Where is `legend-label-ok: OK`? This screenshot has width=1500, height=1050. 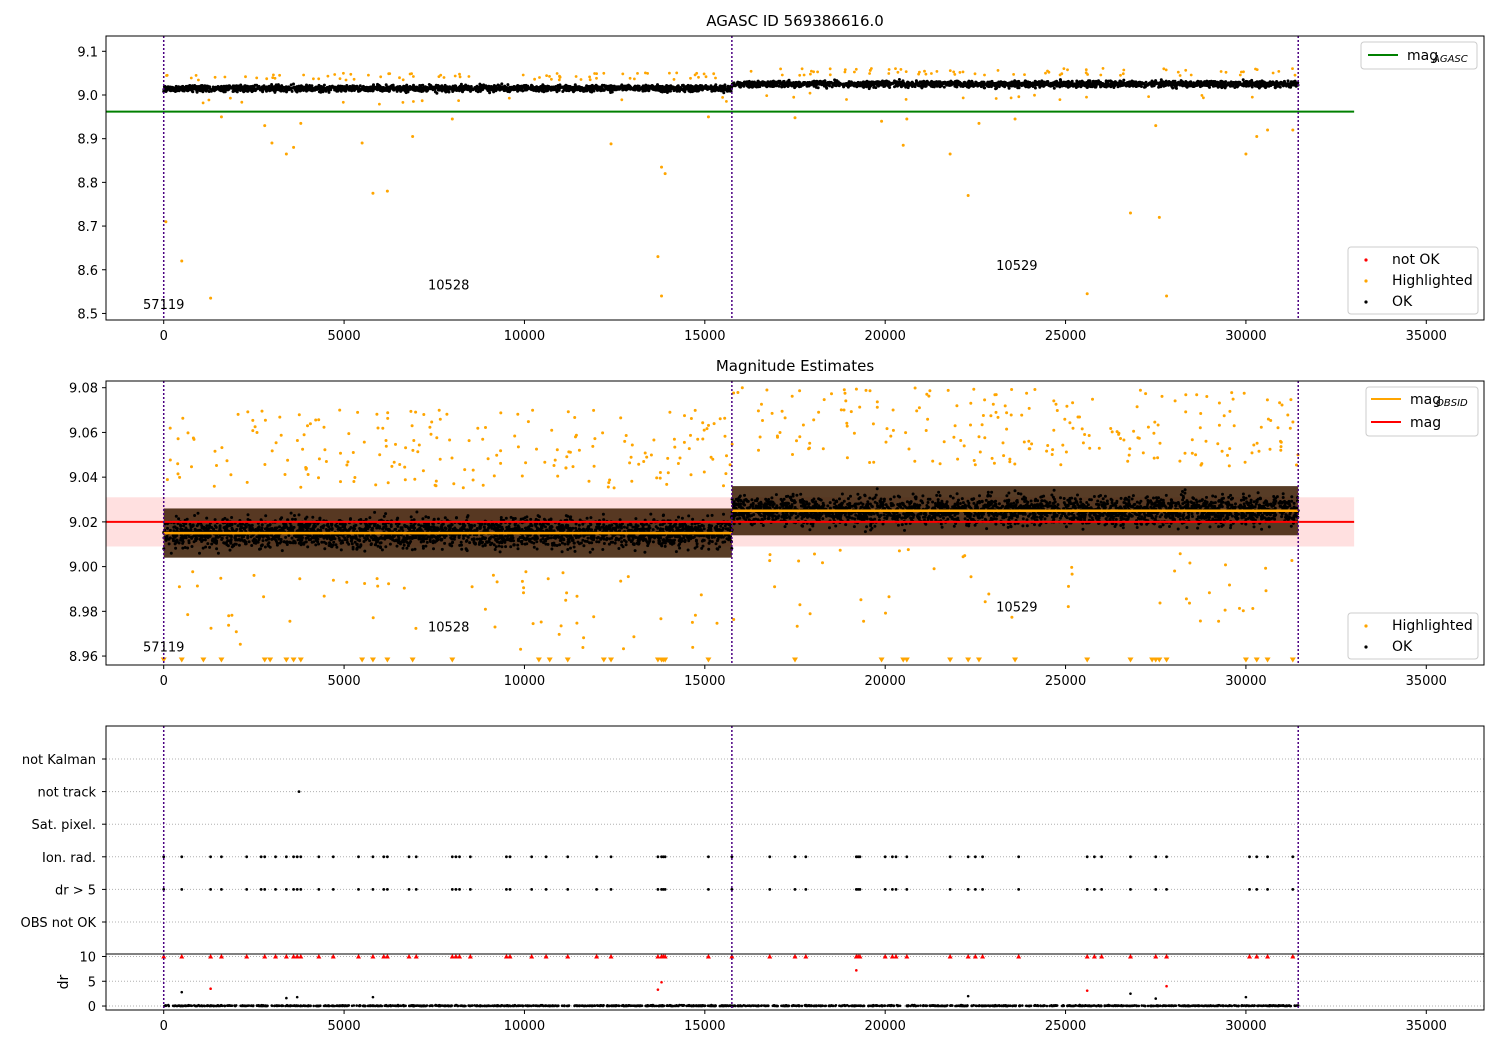 legend-label-ok: OK is located at coordinates (1402, 302).